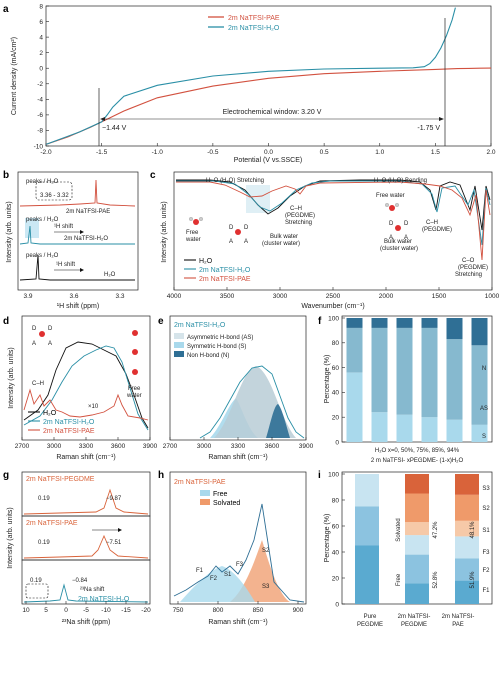 The image size is (500, 673). Describe the element at coordinates (114, 499) in the screenshot. I see `g-right-0: −9.87` at that location.